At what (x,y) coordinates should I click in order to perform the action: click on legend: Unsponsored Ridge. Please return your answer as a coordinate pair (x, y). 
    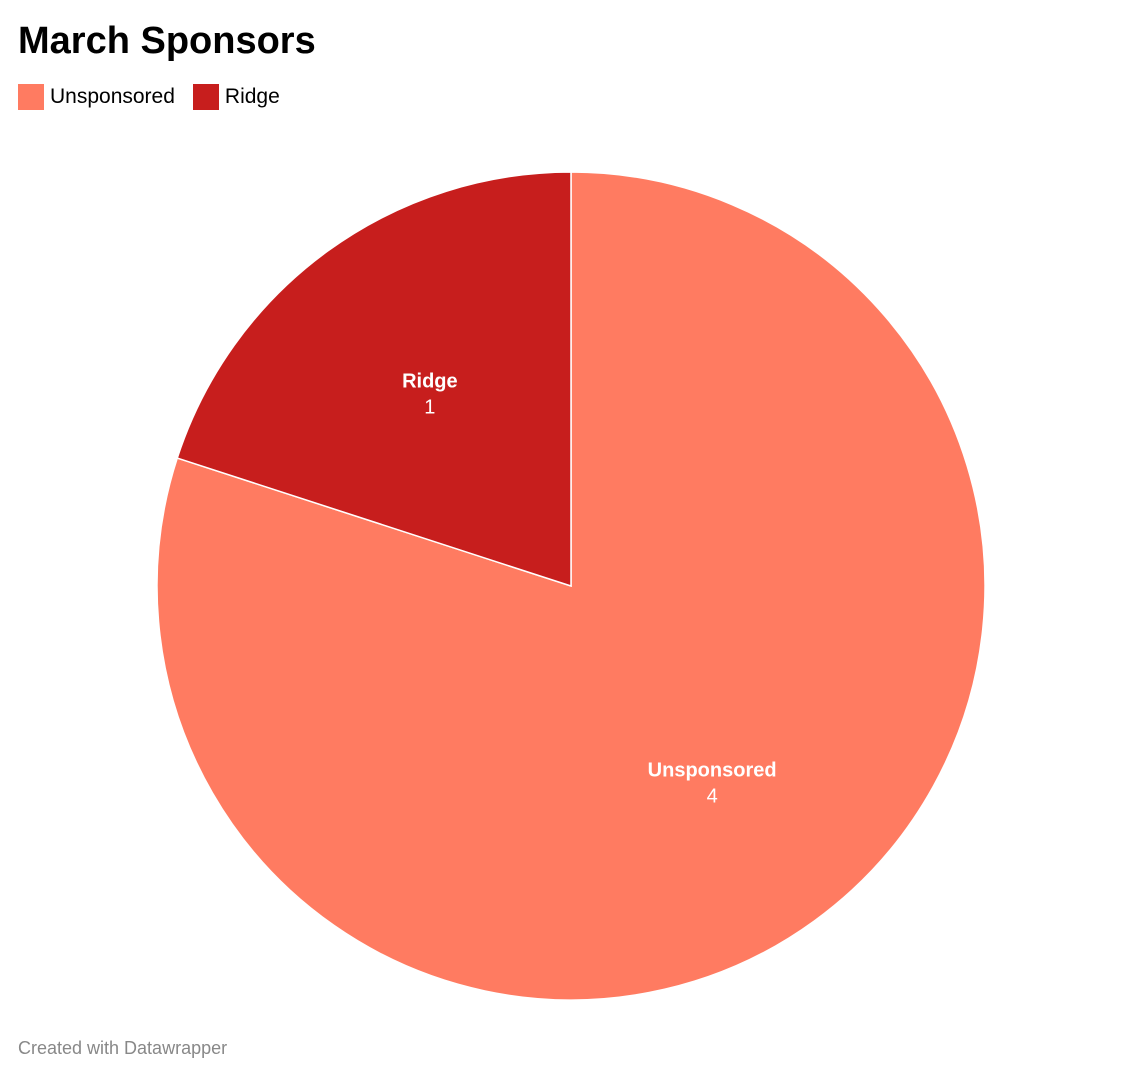
    Looking at the image, I should click on (149, 97).